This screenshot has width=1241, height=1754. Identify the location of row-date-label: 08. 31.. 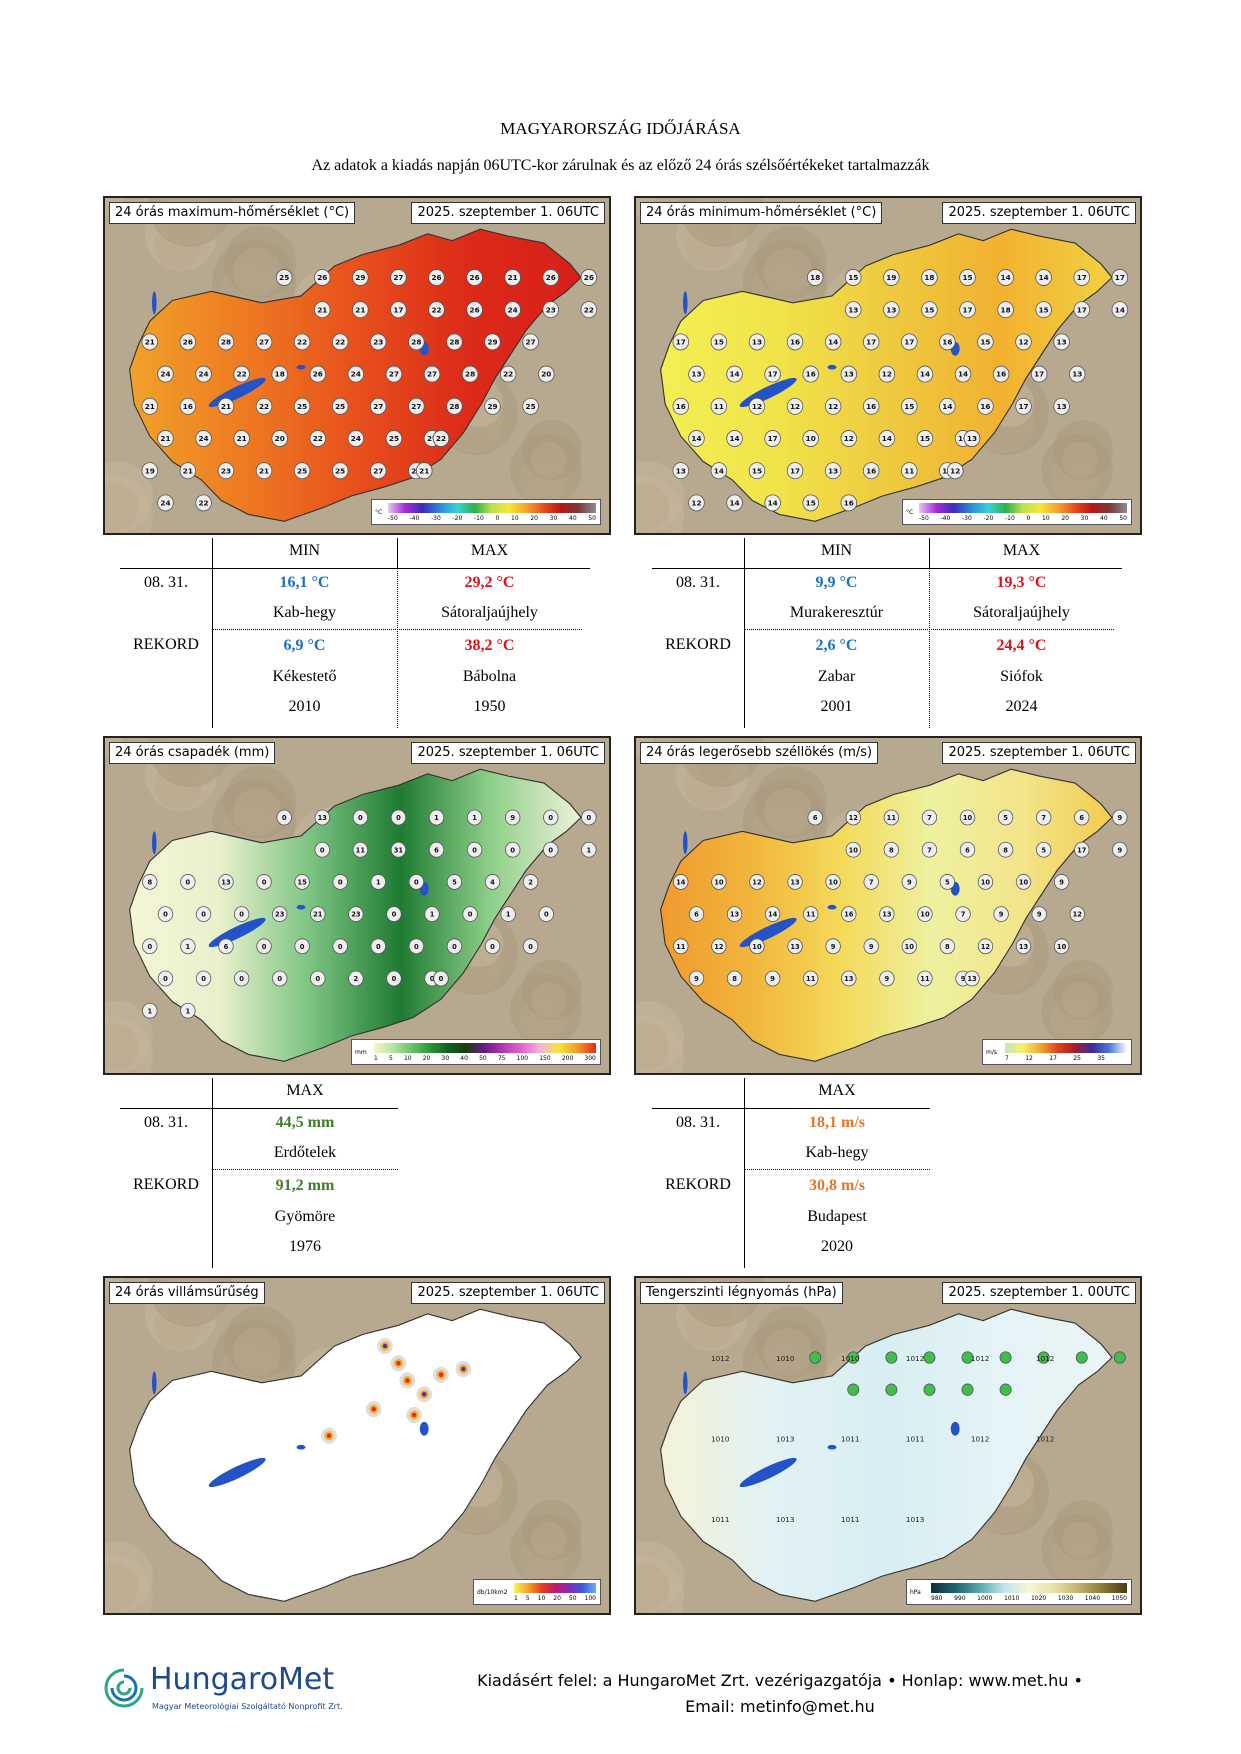
(166, 582).